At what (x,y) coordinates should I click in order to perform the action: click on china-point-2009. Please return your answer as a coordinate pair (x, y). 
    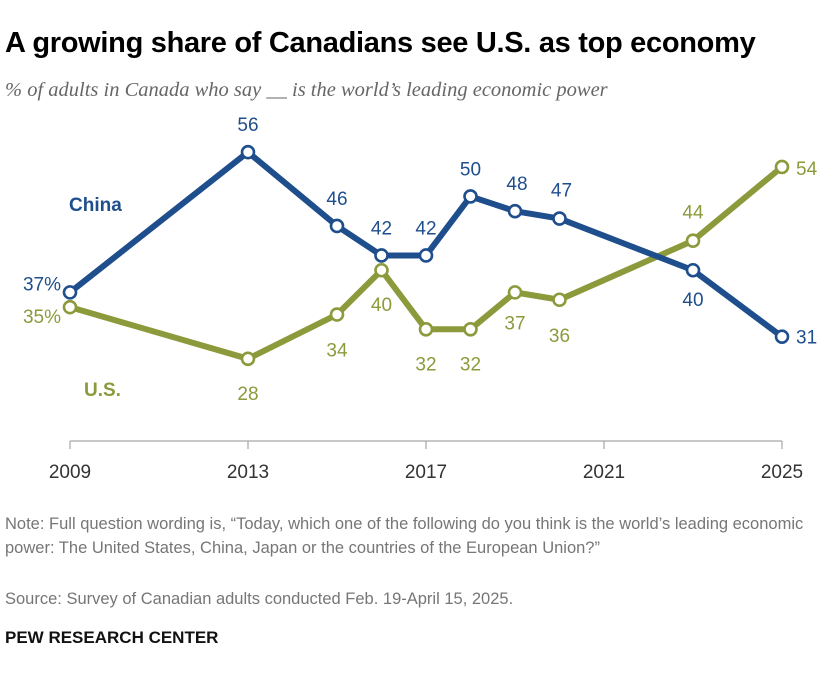
    Looking at the image, I should click on (70, 292).